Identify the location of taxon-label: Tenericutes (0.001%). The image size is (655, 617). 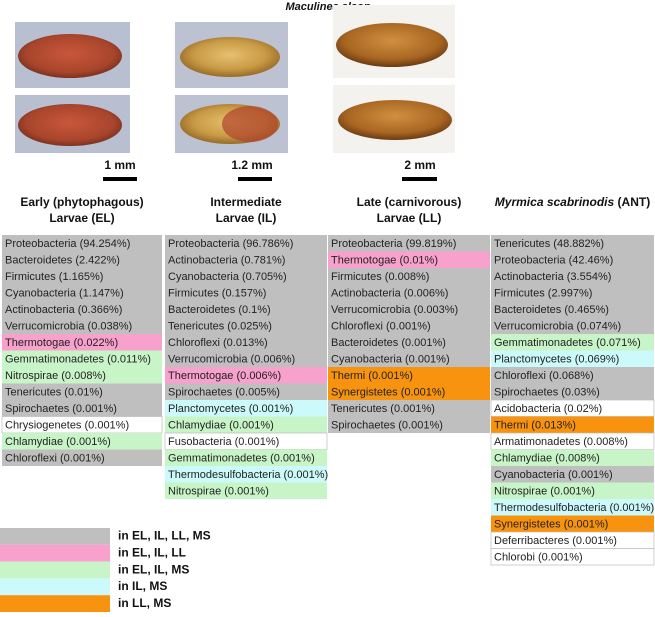
(383, 409).